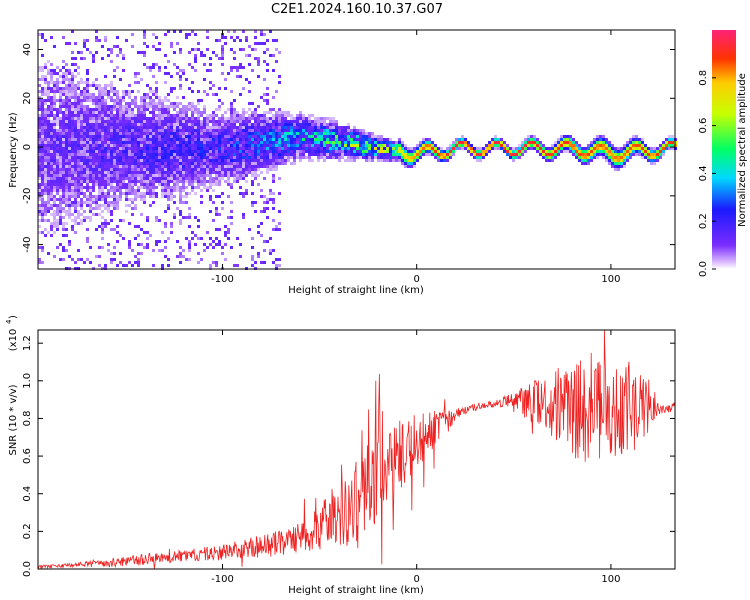  Describe the element at coordinates (417, 579) in the screenshot. I see `x-tick-label: 0` at that location.